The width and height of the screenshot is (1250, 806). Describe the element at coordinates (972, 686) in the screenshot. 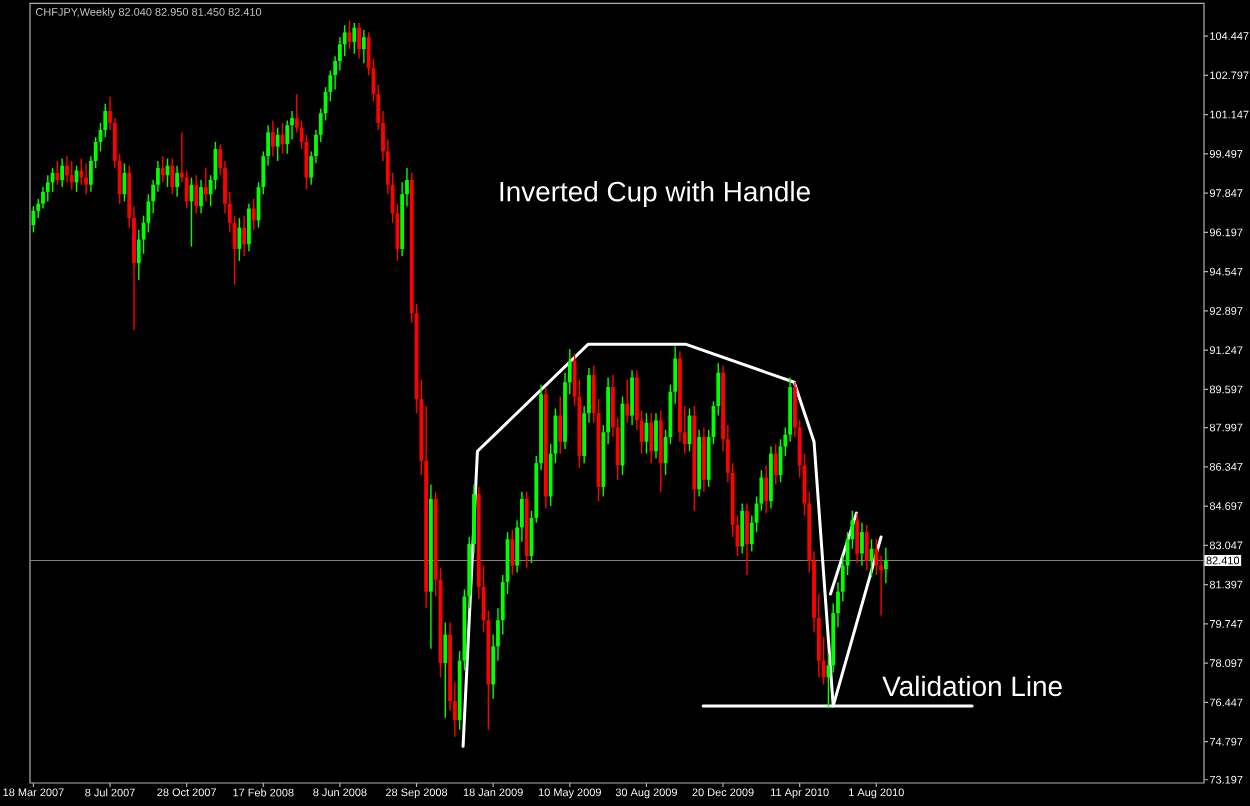

I see `annotation: Validation Line` at that location.